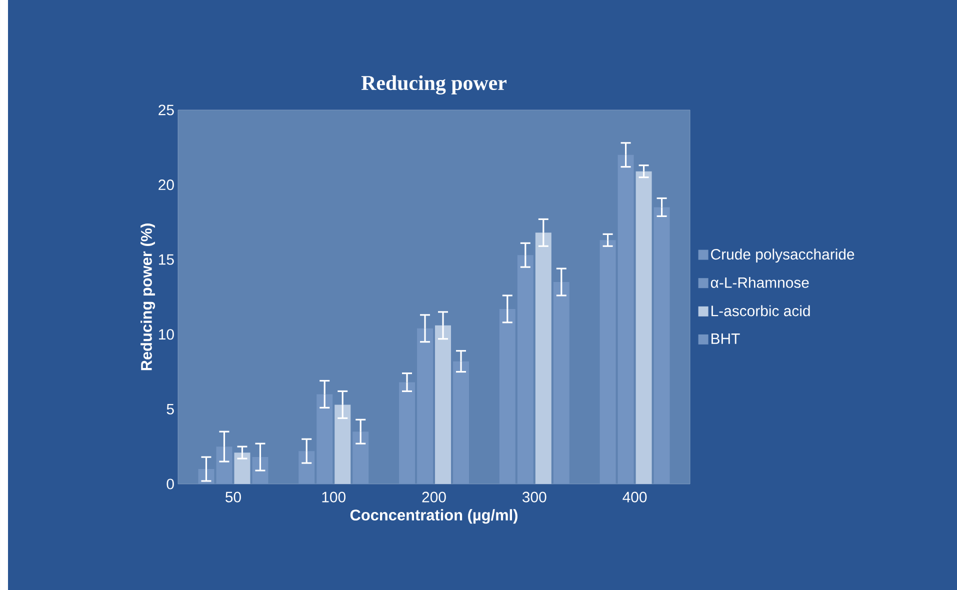  What do you see at coordinates (726, 339) in the screenshot?
I see `legend-label: BHT` at bounding box center [726, 339].